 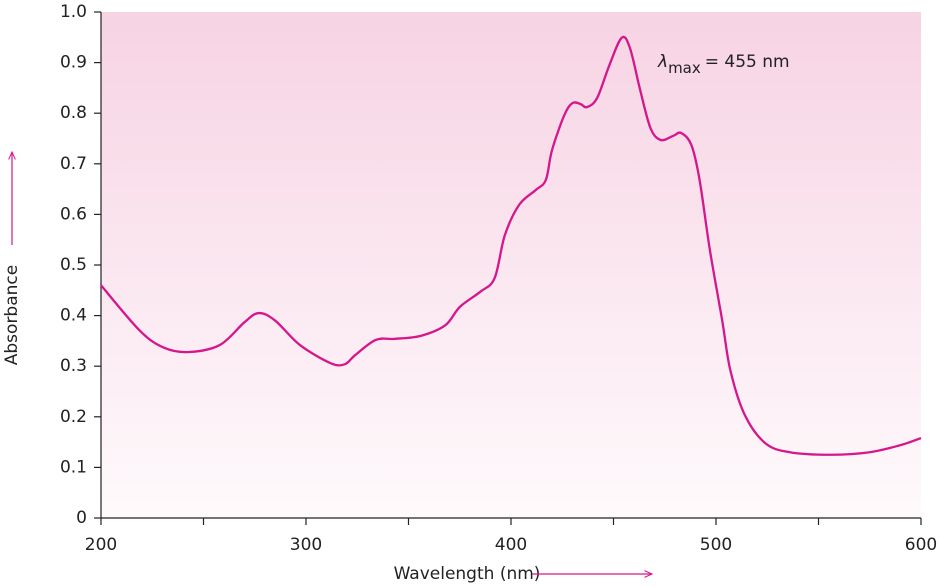 What do you see at coordinates (81, 518) in the screenshot?
I see `y-tick-label: 0` at bounding box center [81, 518].